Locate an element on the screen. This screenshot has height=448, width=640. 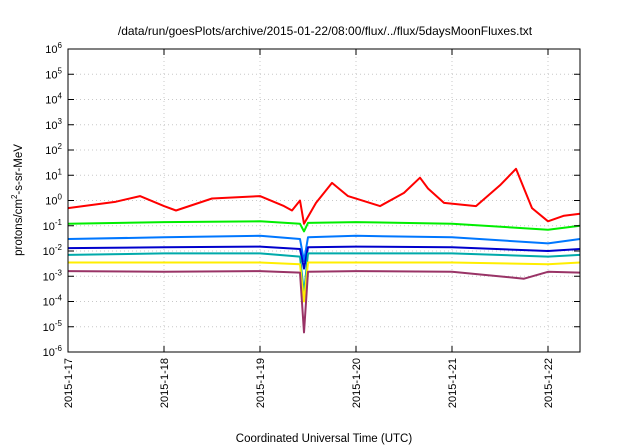
y-tick-label: 10³ is located at coordinates (53, 124).